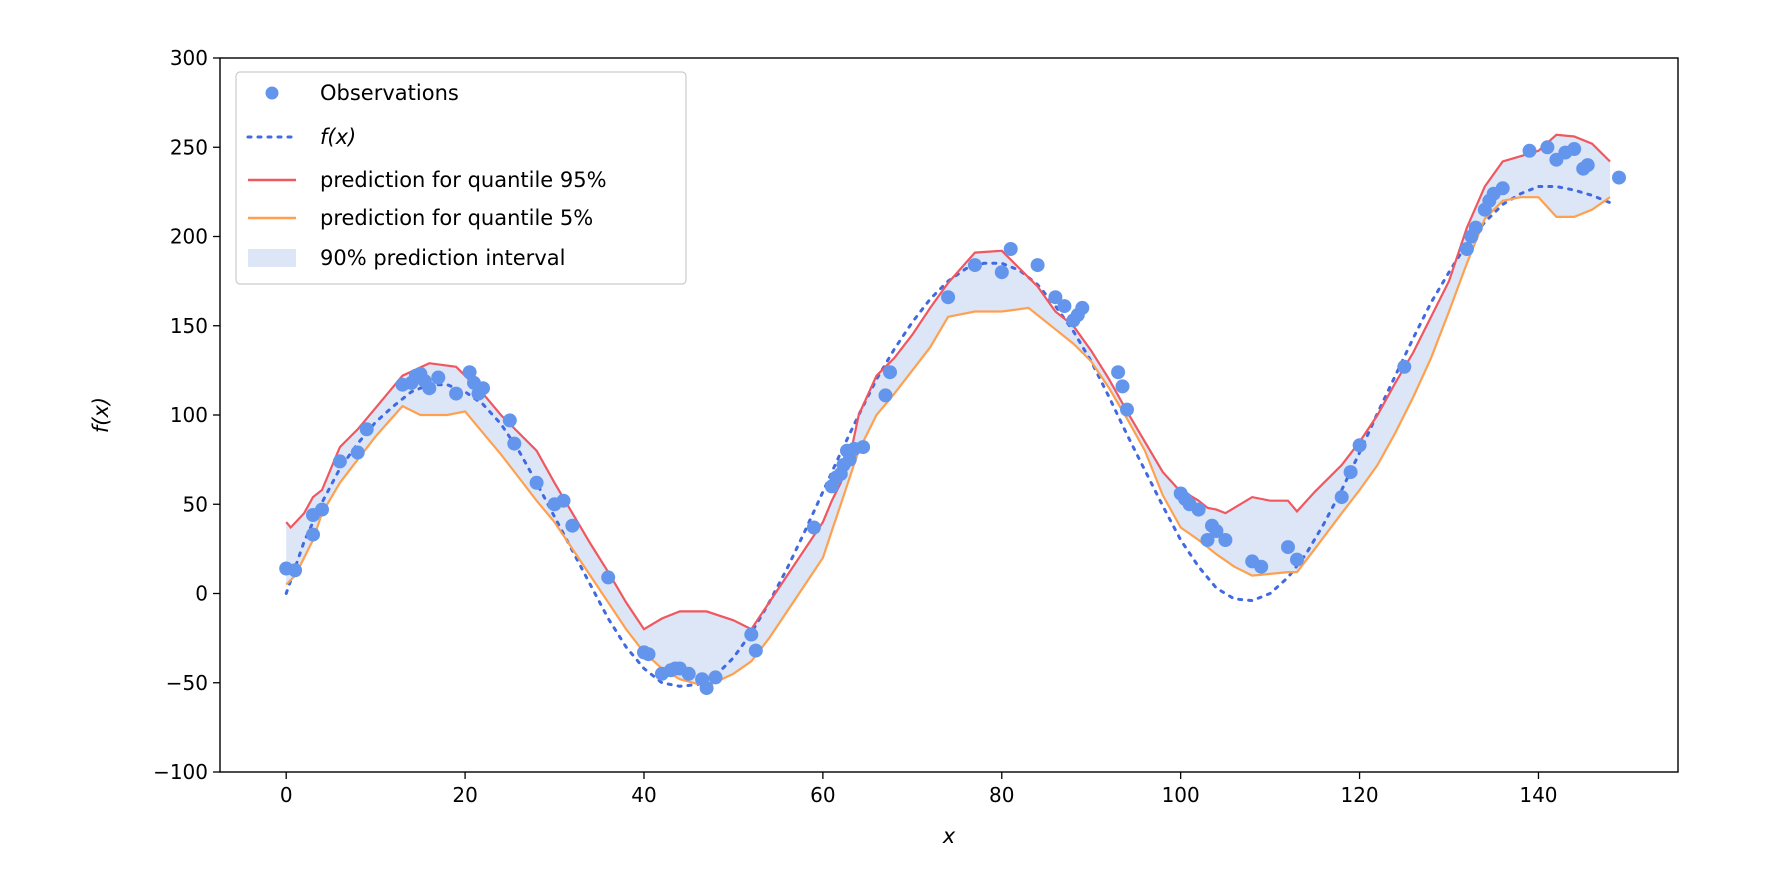 The image size is (1780, 896). I want to click on legend-label: 90% prediction interval, so click(442, 258).